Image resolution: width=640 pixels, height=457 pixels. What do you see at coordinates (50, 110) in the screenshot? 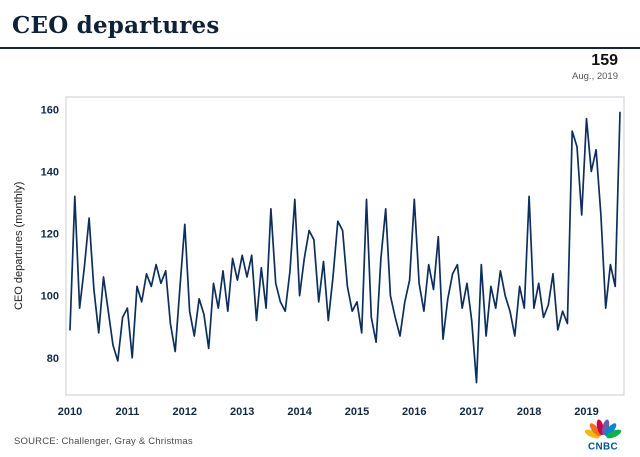
I see `y-tick-label: 160` at bounding box center [50, 110].